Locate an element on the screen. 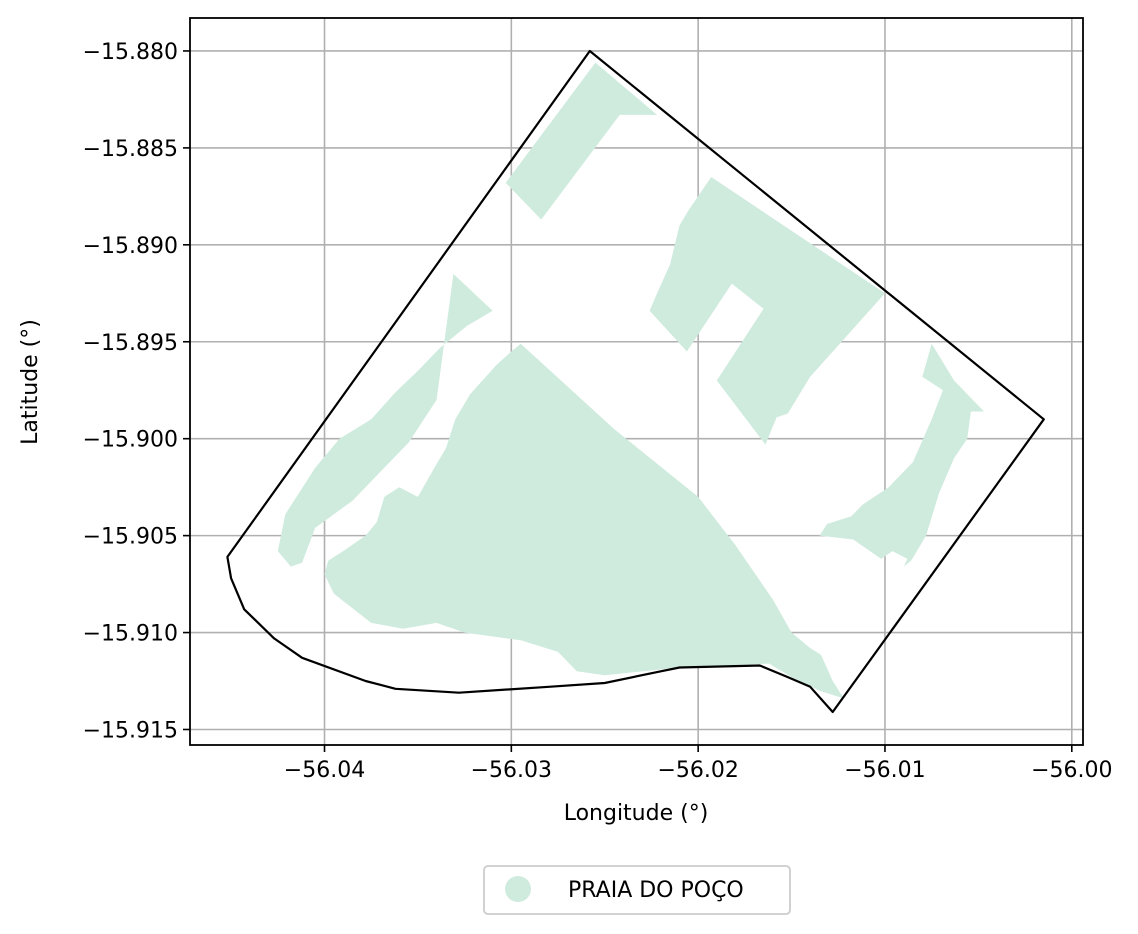 This screenshot has width=1138, height=934. y-tick-label: −15.910 is located at coordinates (130, 634).